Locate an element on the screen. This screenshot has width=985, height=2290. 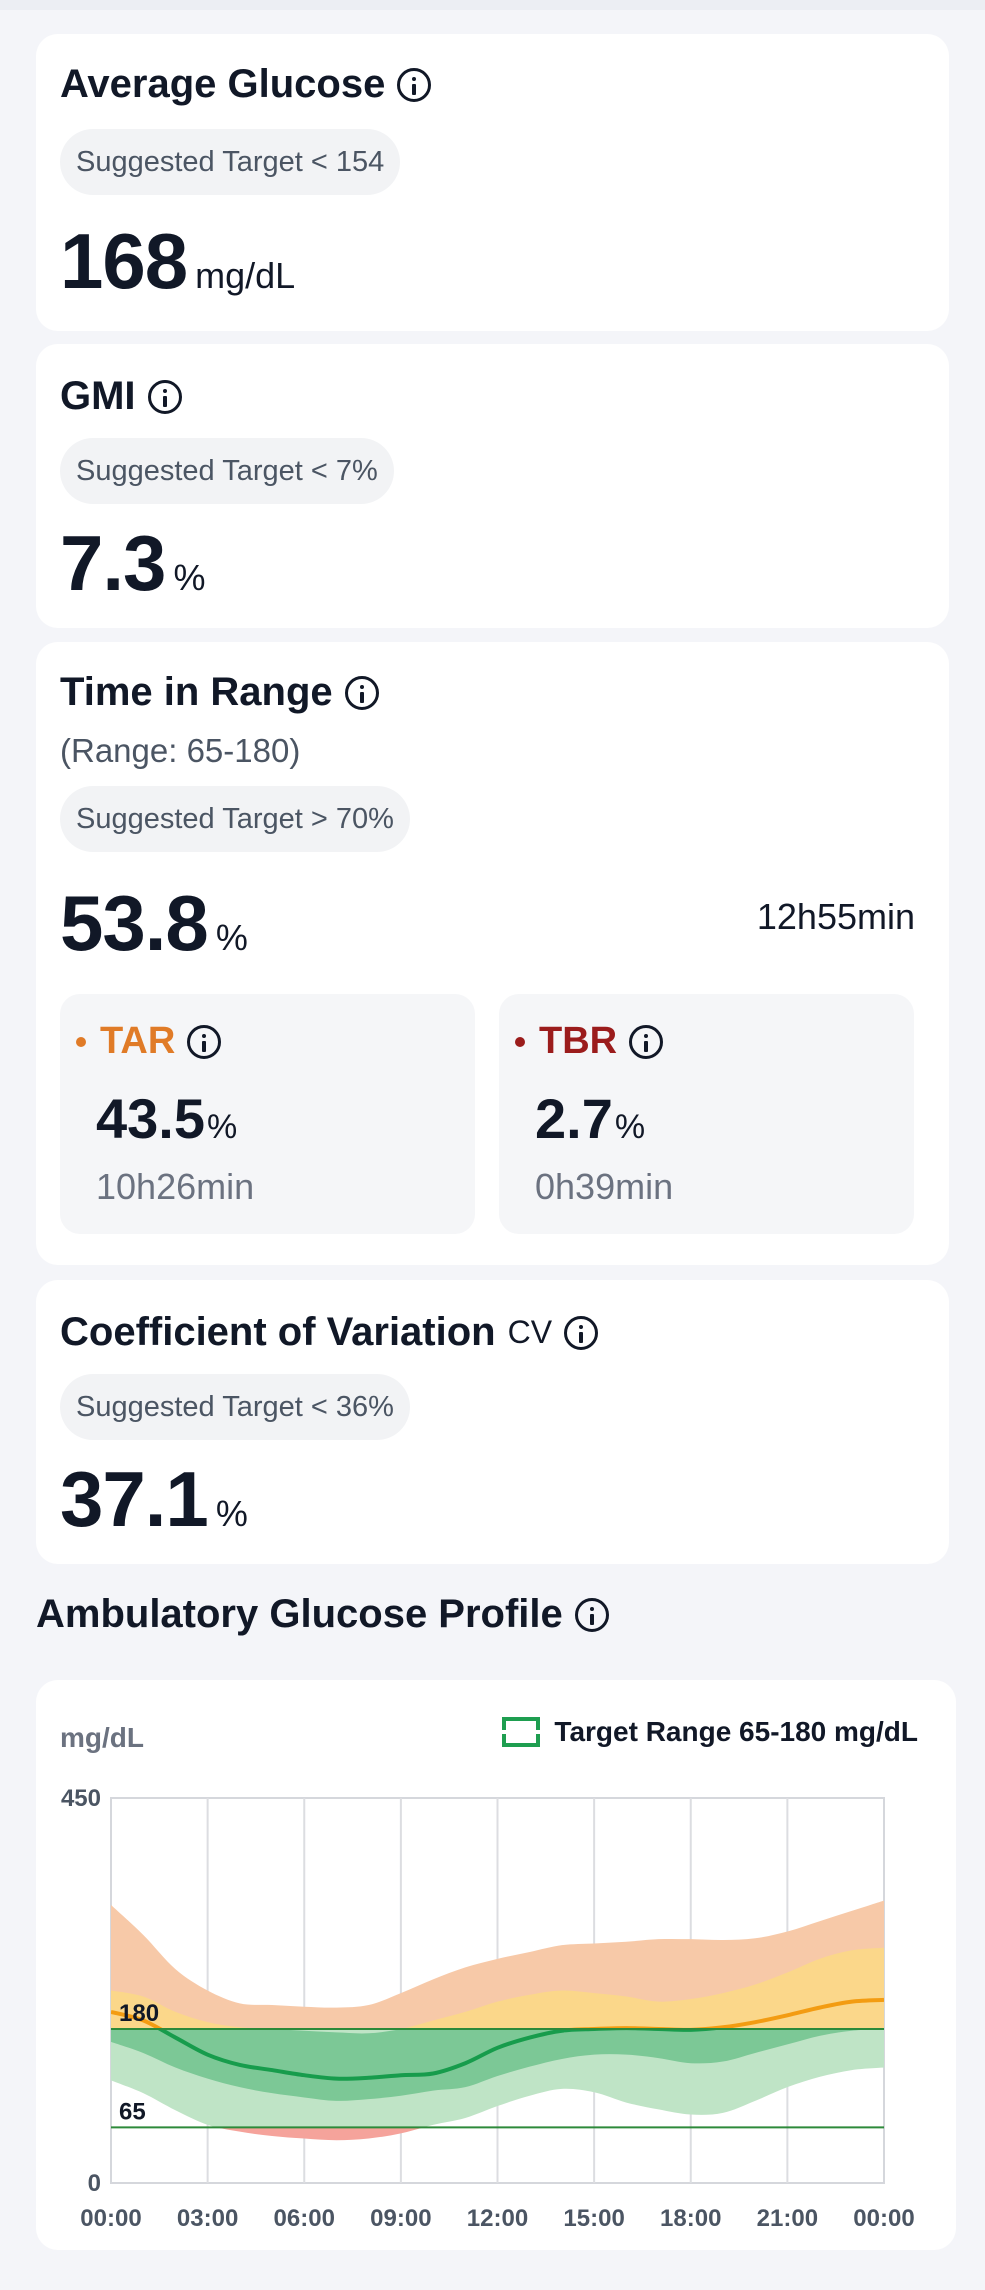
tar-dot is located at coordinates (81, 1041).